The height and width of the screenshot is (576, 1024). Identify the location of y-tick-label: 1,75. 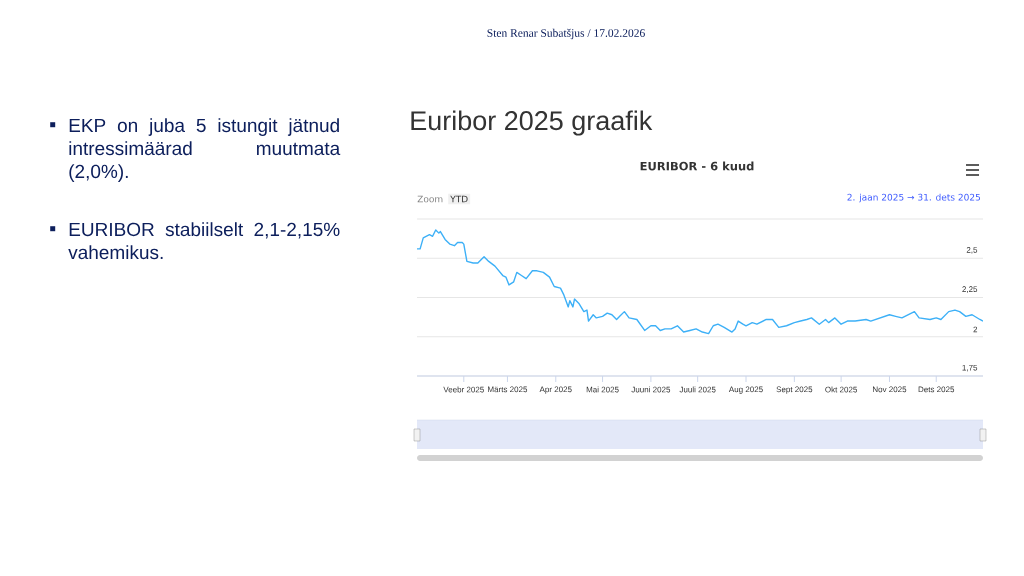
(970, 368).